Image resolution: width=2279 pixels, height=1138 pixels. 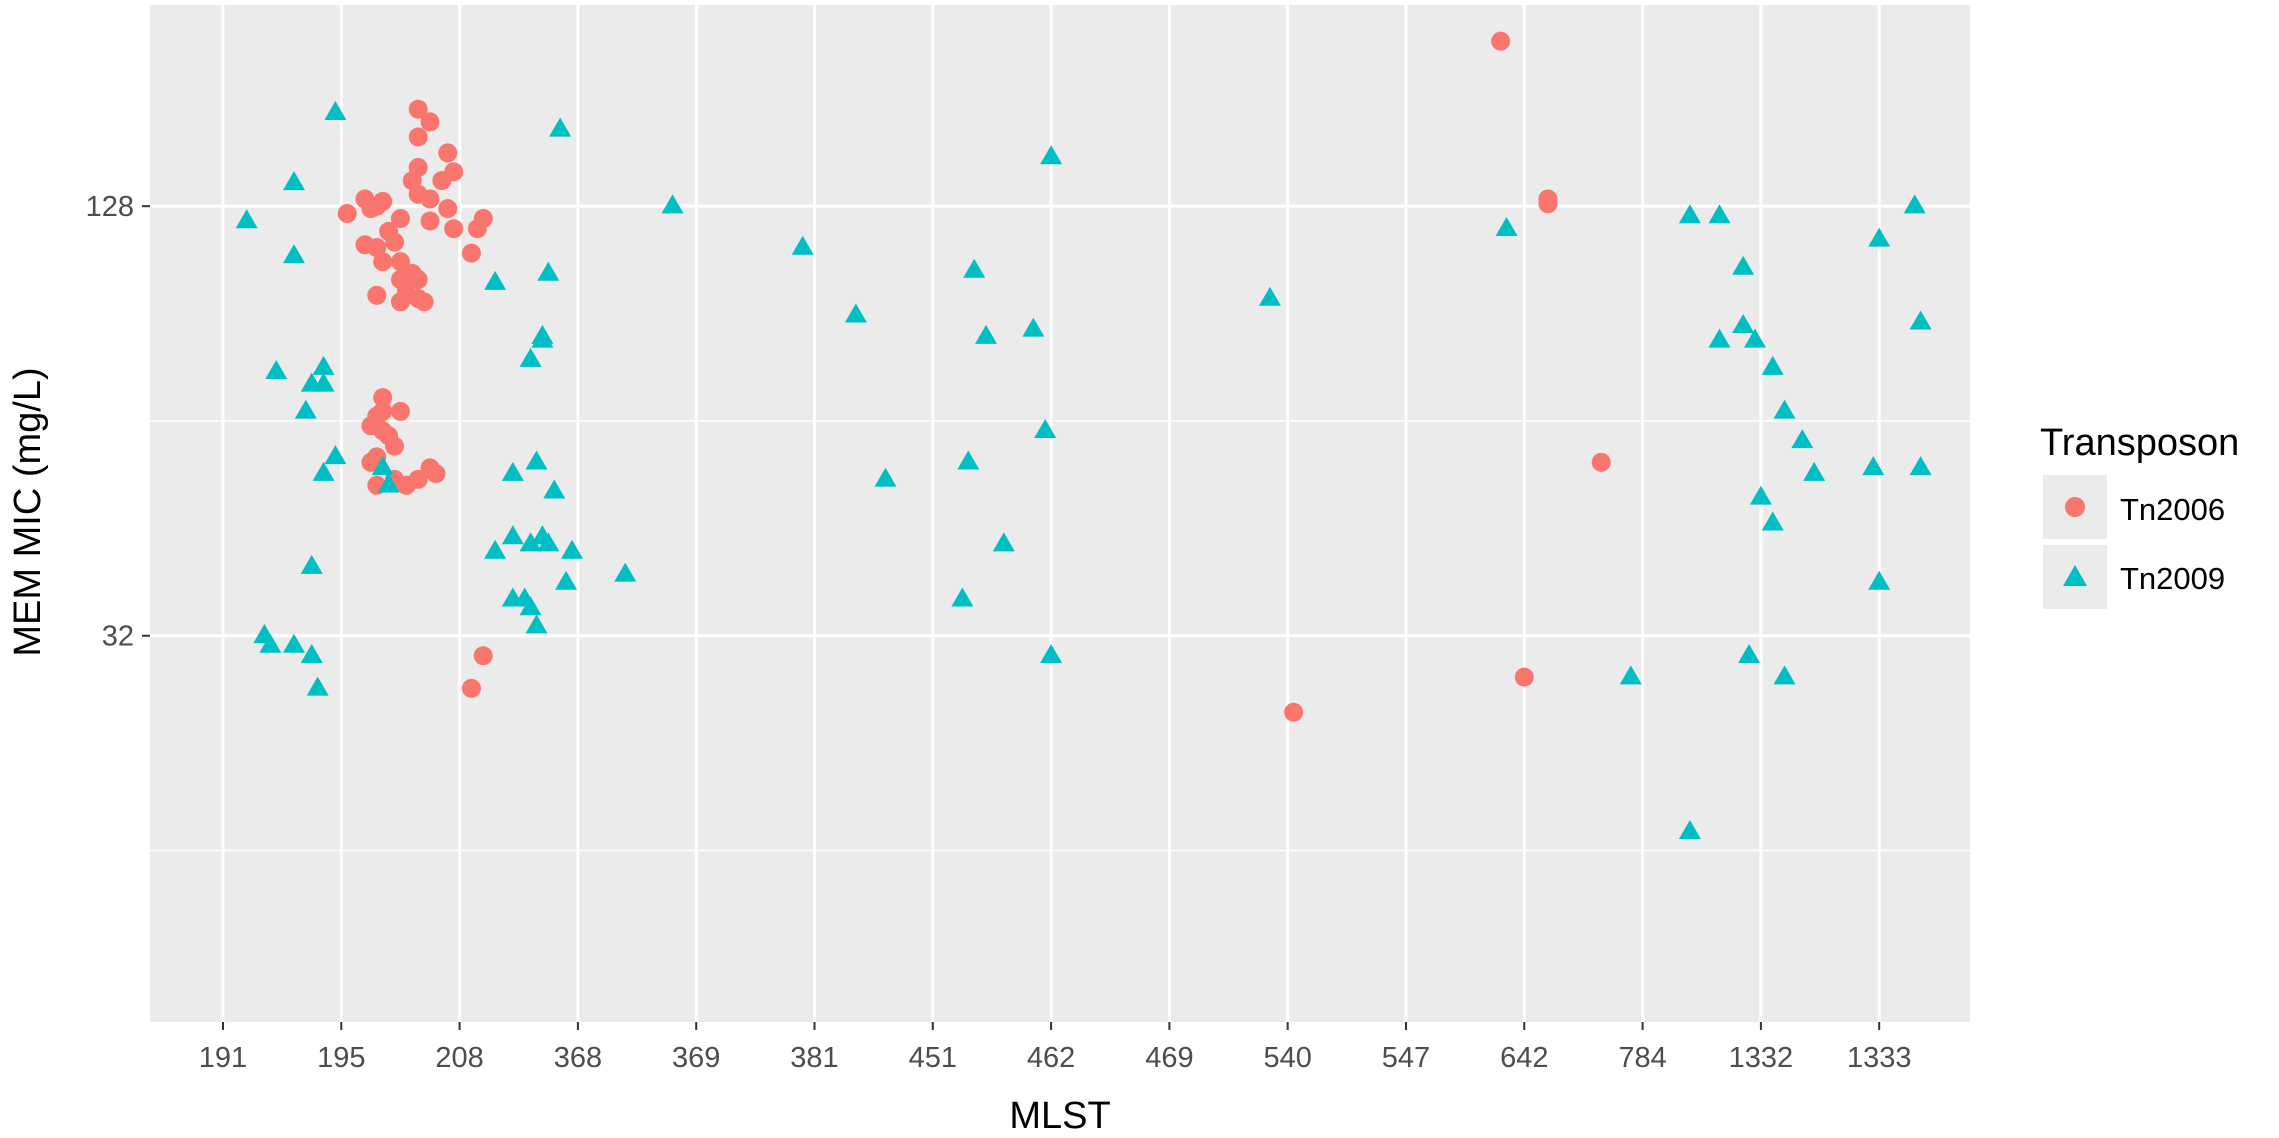 I want to click on x-tick-label: 469, so click(x=1169, y=1058).